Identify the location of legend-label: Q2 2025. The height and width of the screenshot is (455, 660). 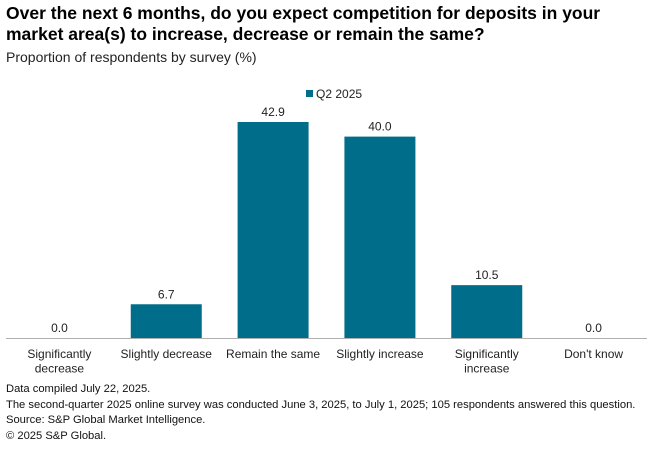
(339, 94).